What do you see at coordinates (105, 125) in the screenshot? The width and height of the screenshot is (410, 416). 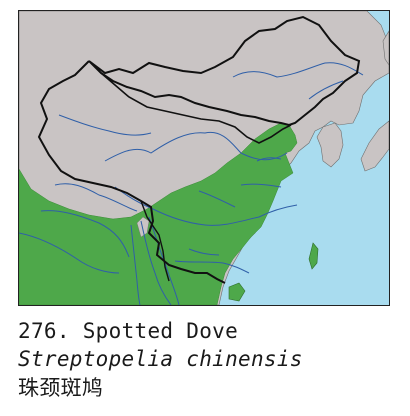 I see `tarim-river` at bounding box center [105, 125].